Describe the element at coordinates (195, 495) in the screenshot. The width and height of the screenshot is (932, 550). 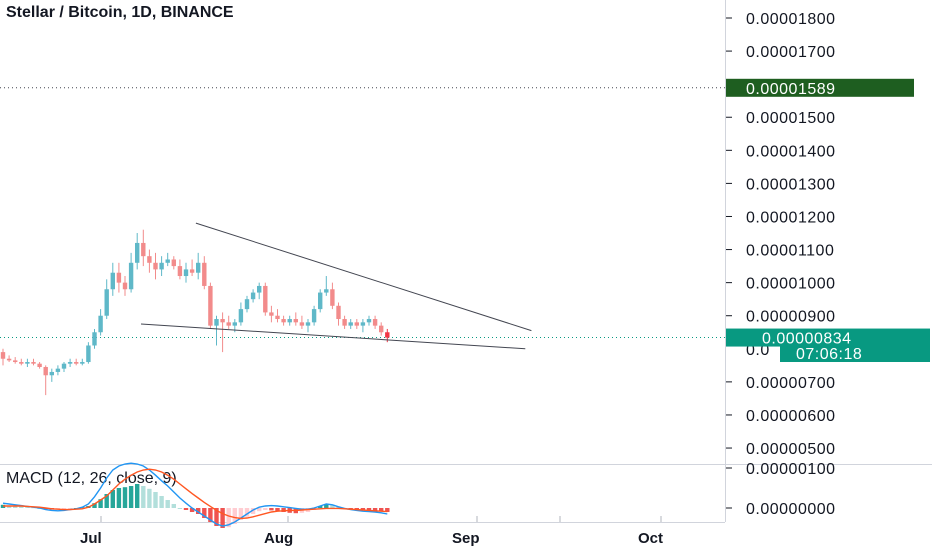
I see `macd-series` at that location.